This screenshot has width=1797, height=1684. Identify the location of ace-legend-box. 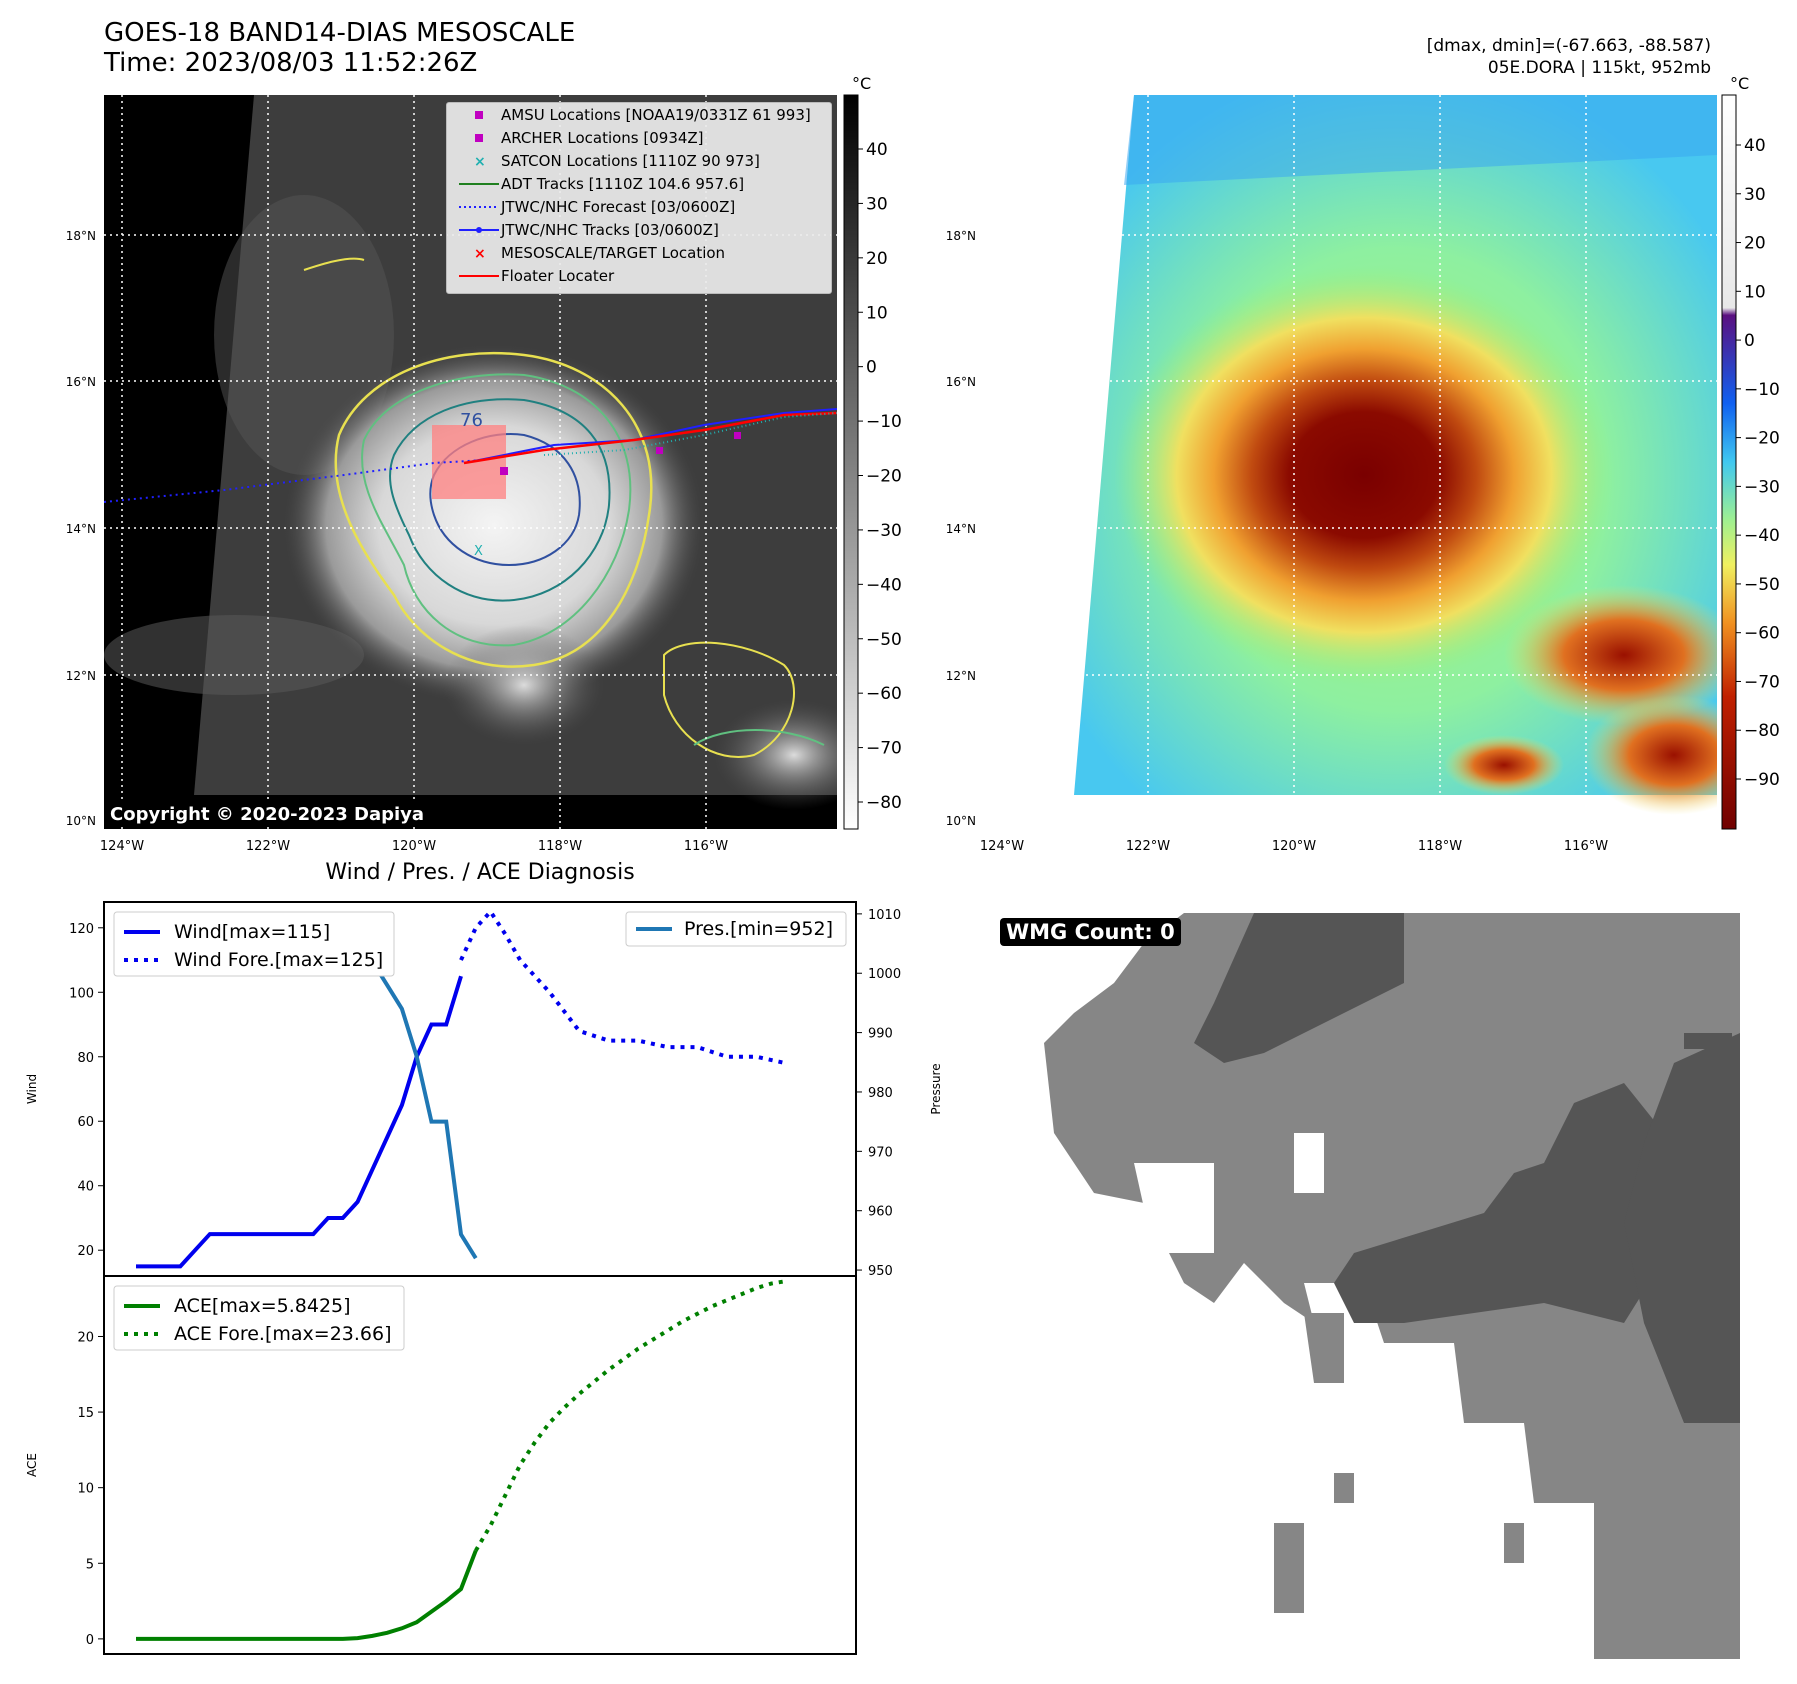
(259, 1318).